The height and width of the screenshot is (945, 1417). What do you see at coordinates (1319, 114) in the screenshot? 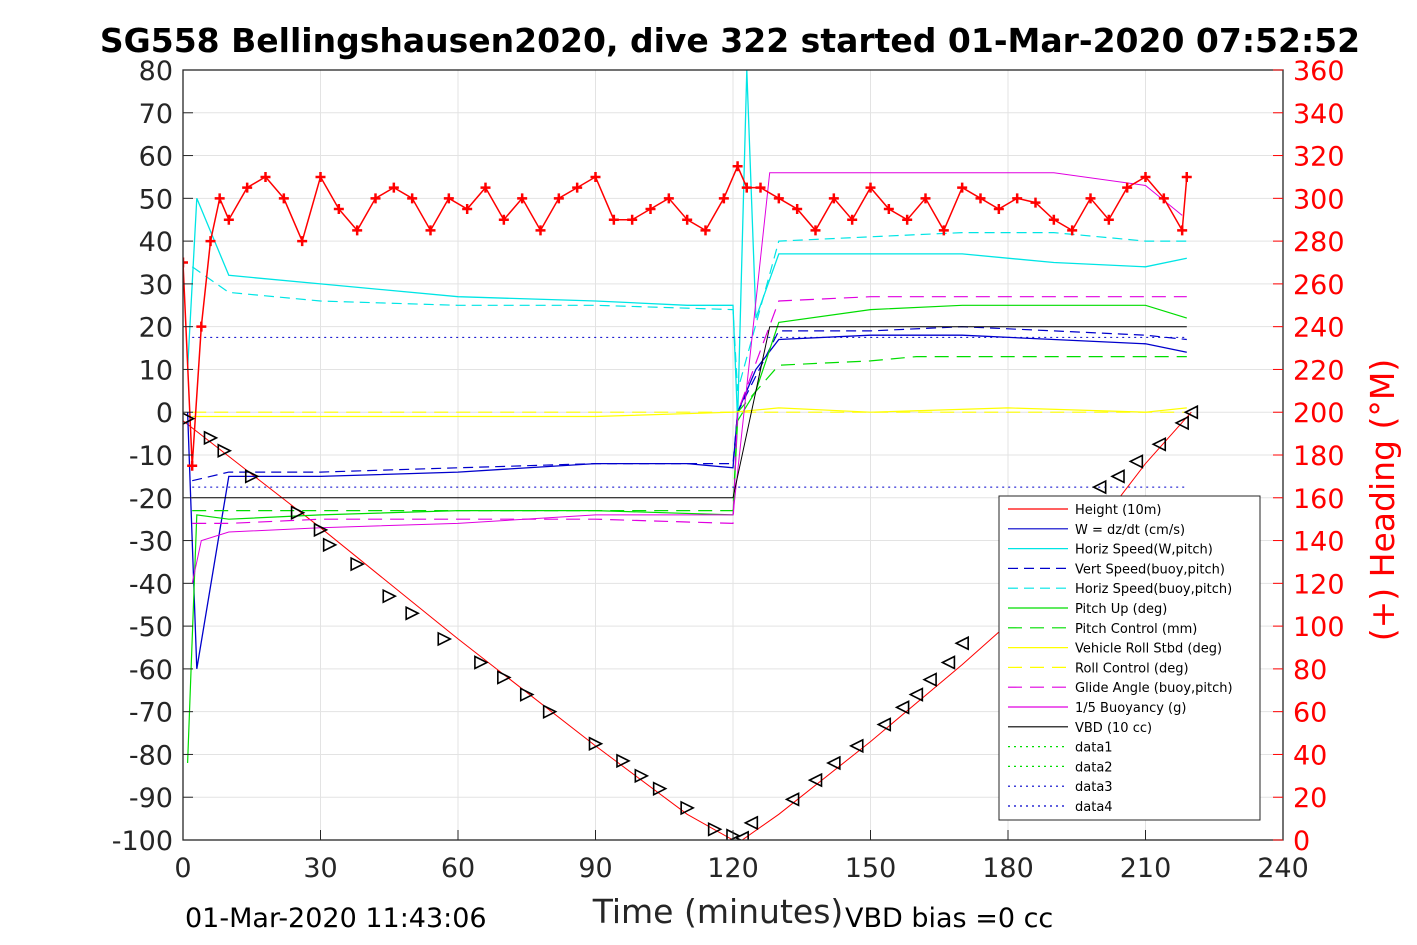
I see `y2-tick-label: 340` at bounding box center [1319, 114].